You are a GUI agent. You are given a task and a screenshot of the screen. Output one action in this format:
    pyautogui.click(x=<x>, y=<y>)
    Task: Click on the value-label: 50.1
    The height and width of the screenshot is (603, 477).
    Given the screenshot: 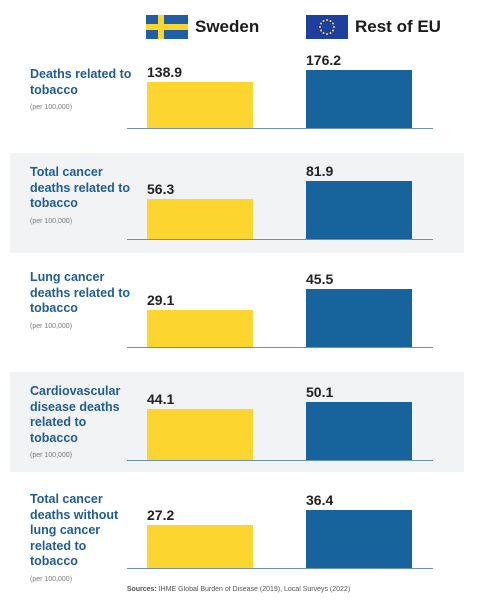 What is the action you would take?
    pyautogui.click(x=320, y=392)
    